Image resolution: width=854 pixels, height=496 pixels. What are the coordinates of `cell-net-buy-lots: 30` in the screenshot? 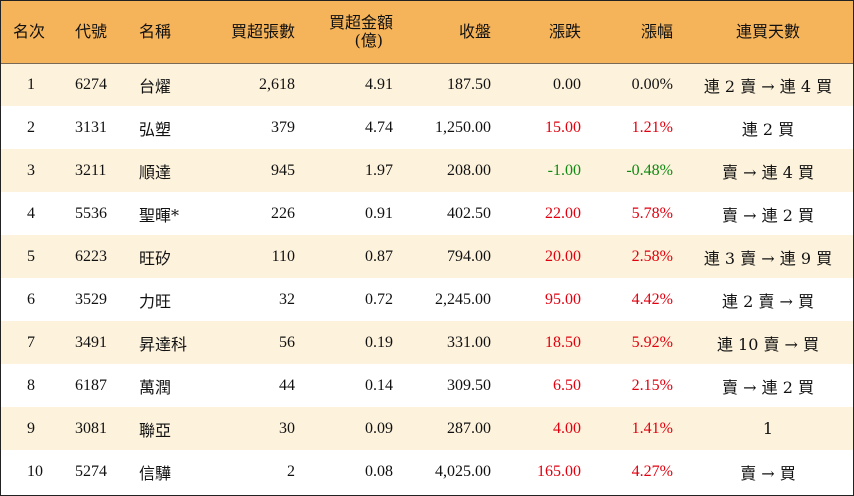 It's located at (287, 428).